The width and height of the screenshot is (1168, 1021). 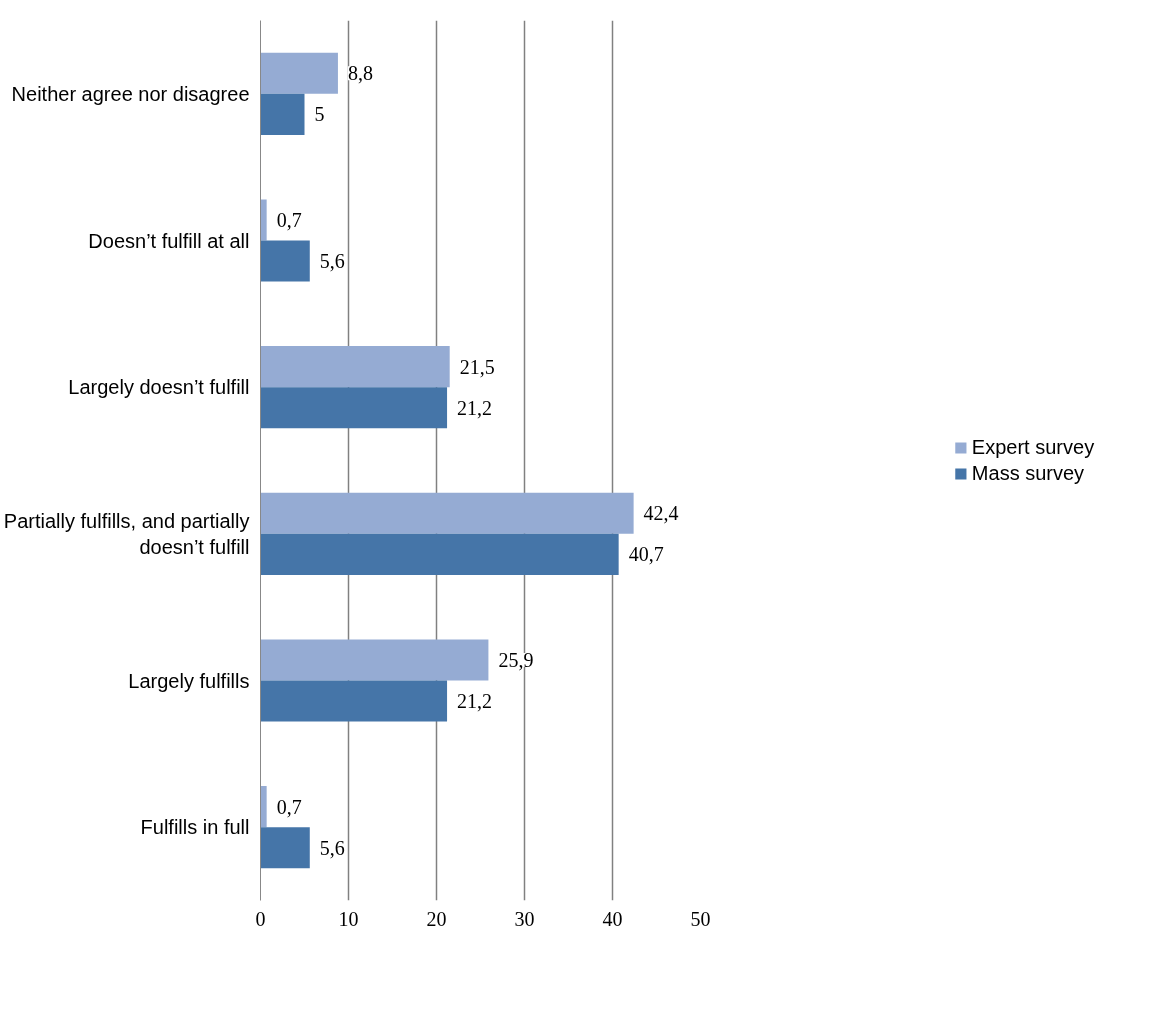 I want to click on data-label: 21,5, so click(x=477, y=366).